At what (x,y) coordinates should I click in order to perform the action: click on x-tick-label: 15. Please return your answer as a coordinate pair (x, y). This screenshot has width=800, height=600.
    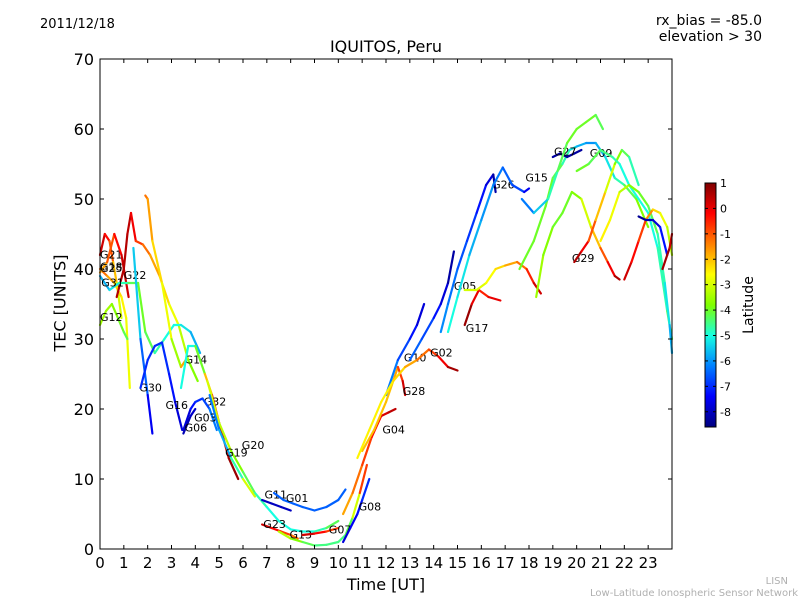
    Looking at the image, I should click on (457, 563).